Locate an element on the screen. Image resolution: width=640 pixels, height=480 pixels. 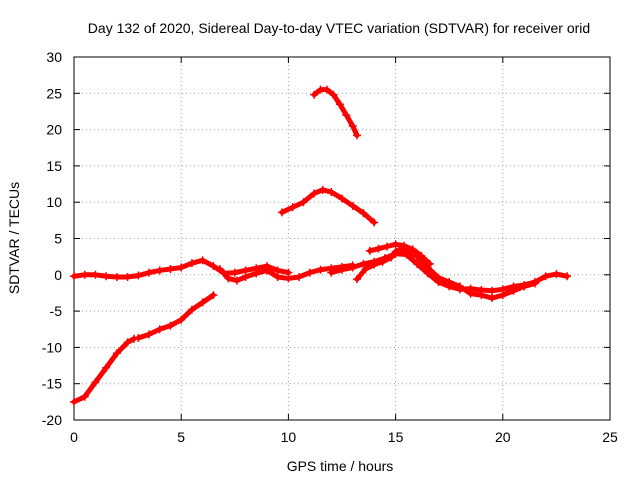
x-tick-label: 10 is located at coordinates (289, 437).